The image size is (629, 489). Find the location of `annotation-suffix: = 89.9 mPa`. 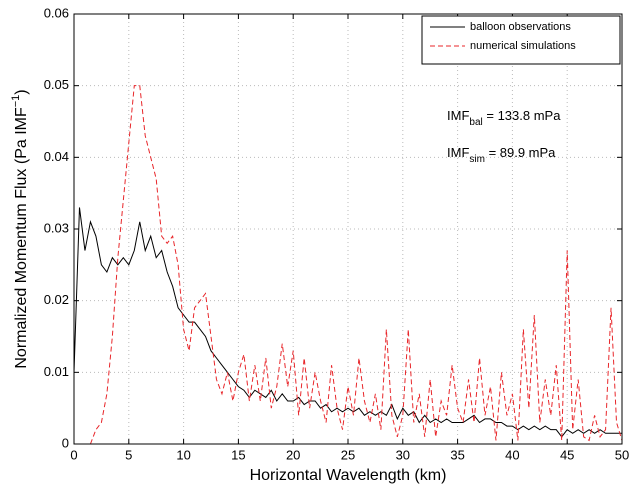

annotation-suffix: = 89.9 mPa is located at coordinates (520, 152).